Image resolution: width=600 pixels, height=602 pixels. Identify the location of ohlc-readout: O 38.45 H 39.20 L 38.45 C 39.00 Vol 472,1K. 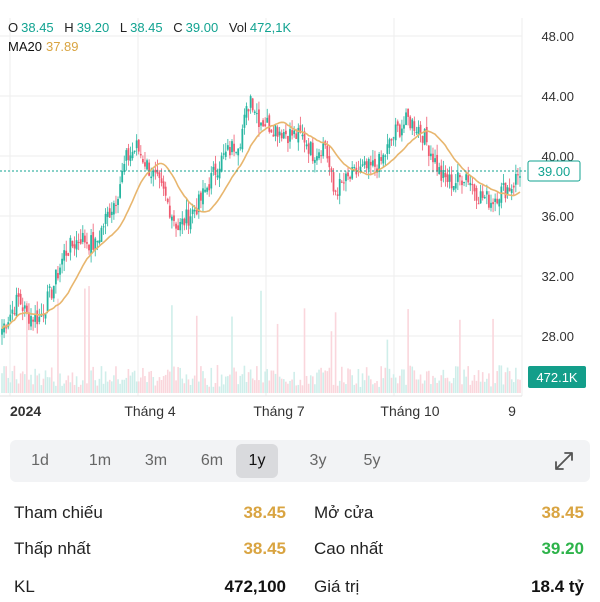
(153, 27).